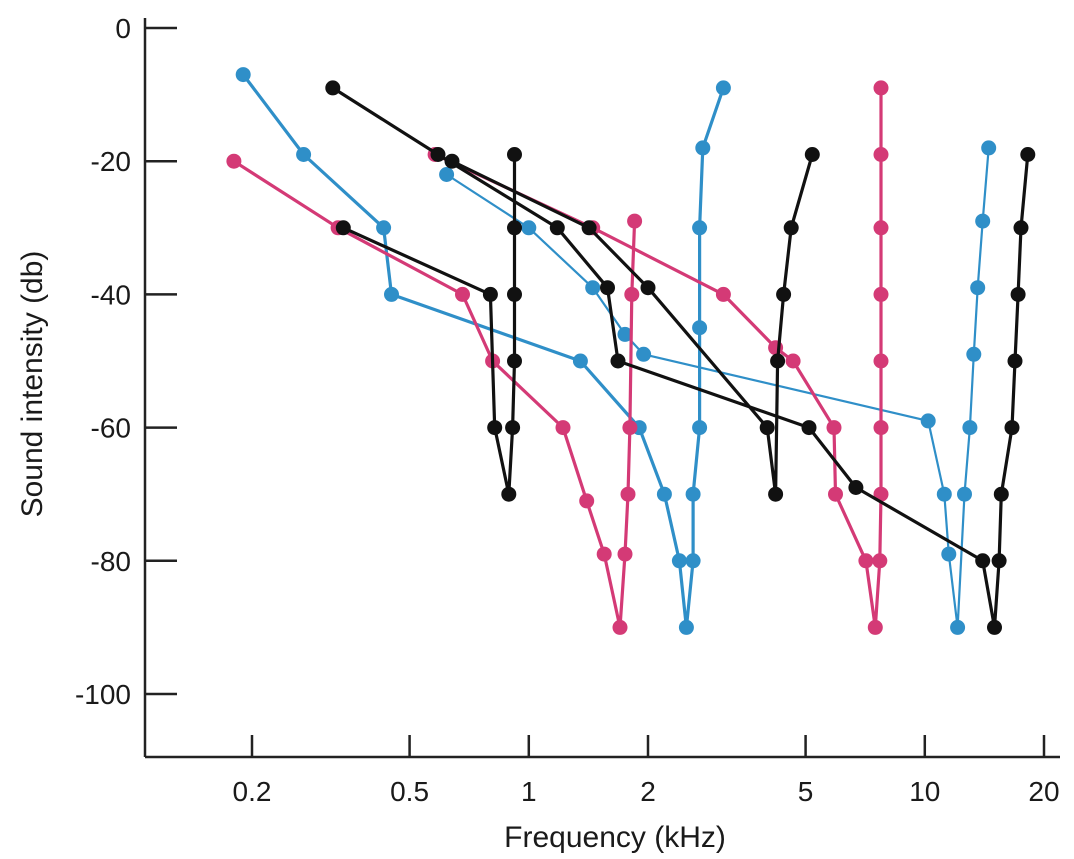 Image resolution: width=1074 pixels, height=859 pixels. Describe the element at coordinates (123, 28) in the screenshot. I see `y-tick-label: 0` at that location.